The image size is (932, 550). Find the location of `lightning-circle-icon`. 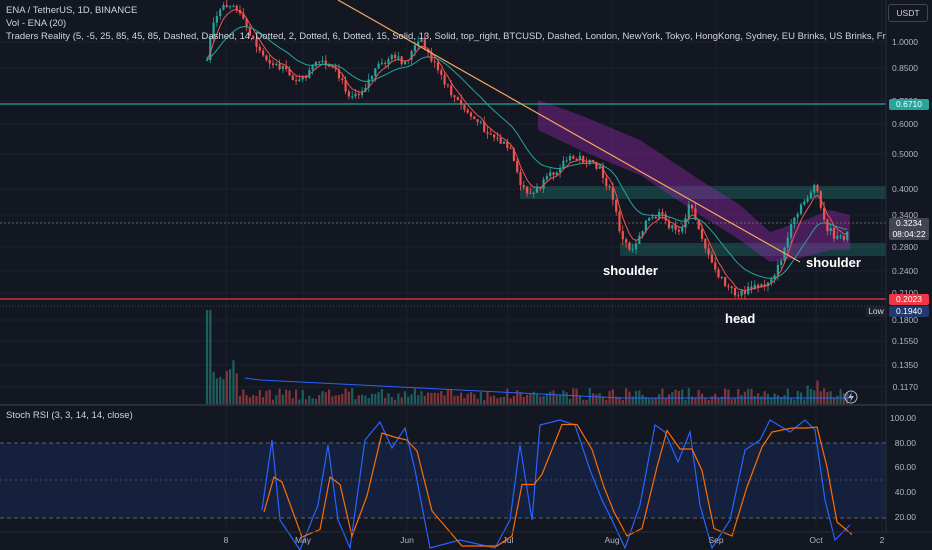

lightning-circle-icon is located at coordinates (851, 397).